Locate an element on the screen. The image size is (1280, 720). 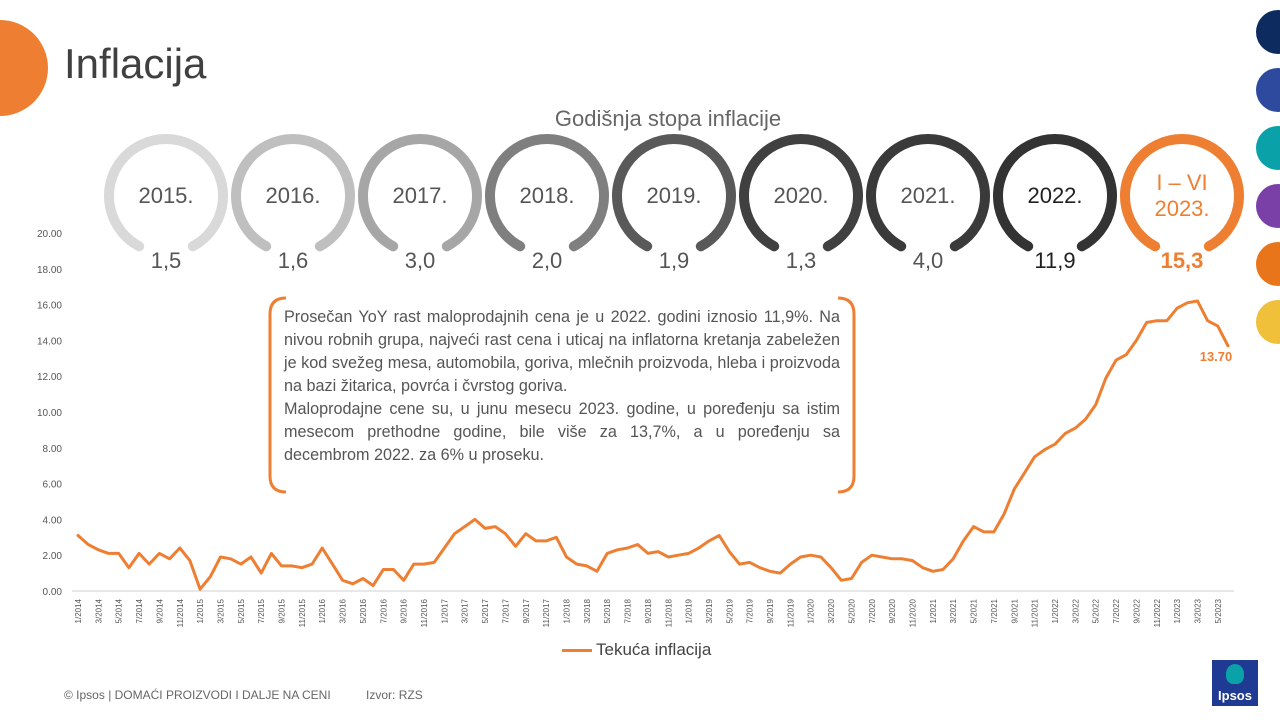
x-tick-label: 3/2019 is located at coordinates (709, 610).